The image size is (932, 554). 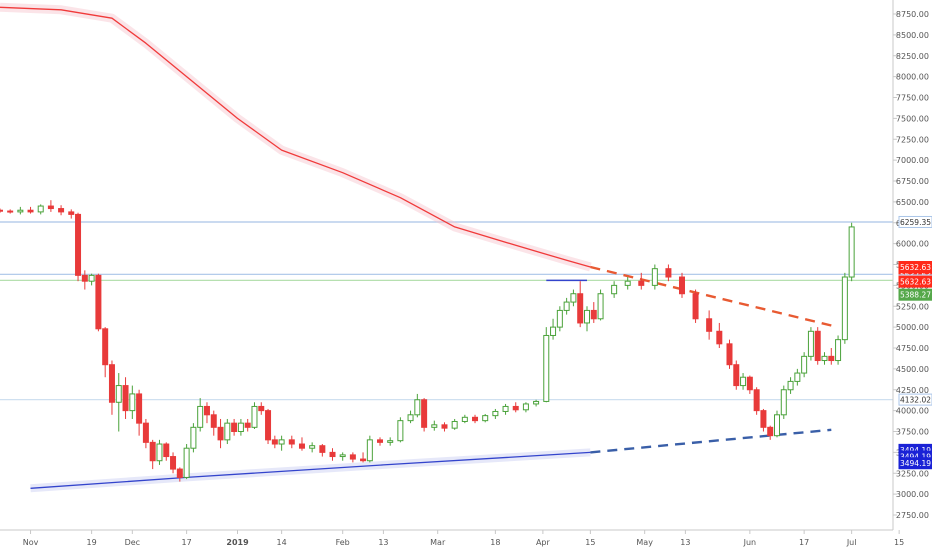 What do you see at coordinates (912, 14) in the screenshot?
I see `y-tick-label: 8750.00` at bounding box center [912, 14].